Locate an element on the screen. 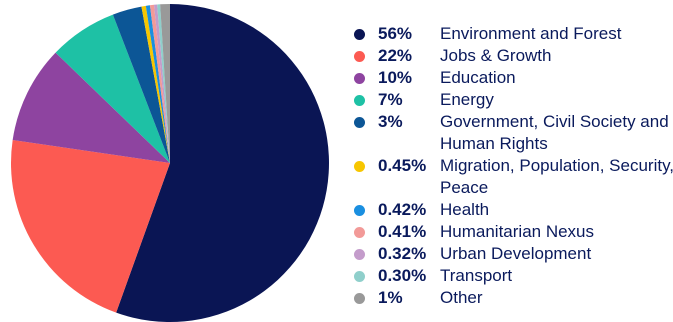 The width and height of the screenshot is (673, 322). legend-percent: 0.41% is located at coordinates (402, 231).